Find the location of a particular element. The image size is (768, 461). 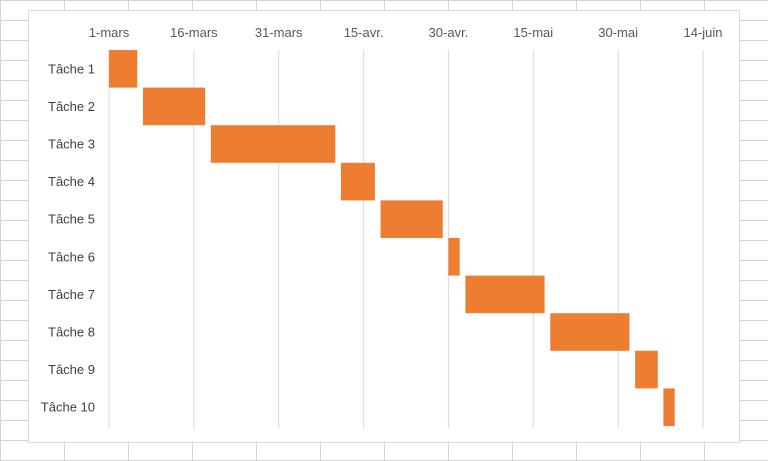

task-label: Tâche 4 is located at coordinates (71, 181).